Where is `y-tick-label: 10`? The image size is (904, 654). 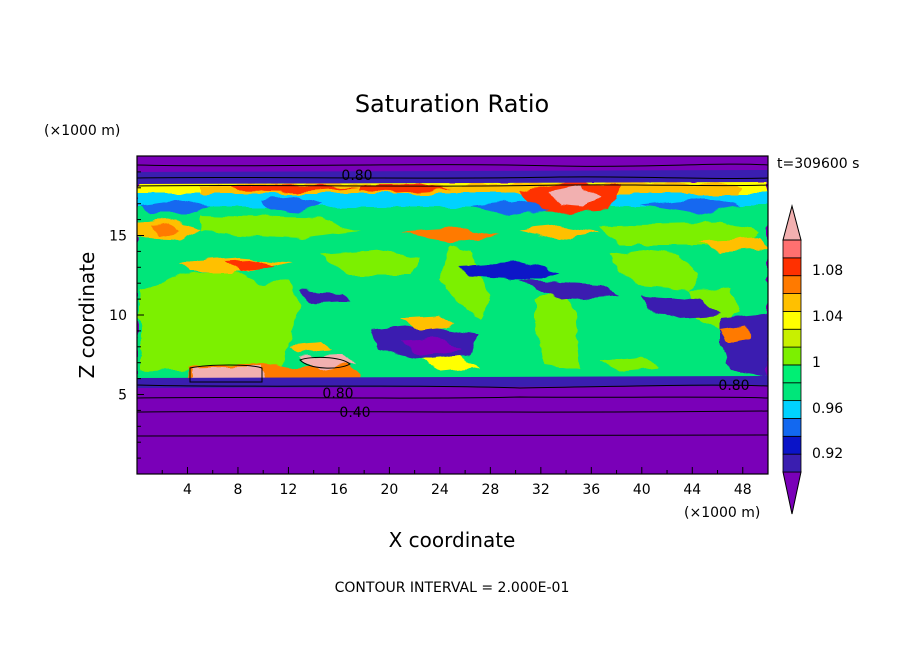 y-tick-label: 10 is located at coordinates (118, 316).